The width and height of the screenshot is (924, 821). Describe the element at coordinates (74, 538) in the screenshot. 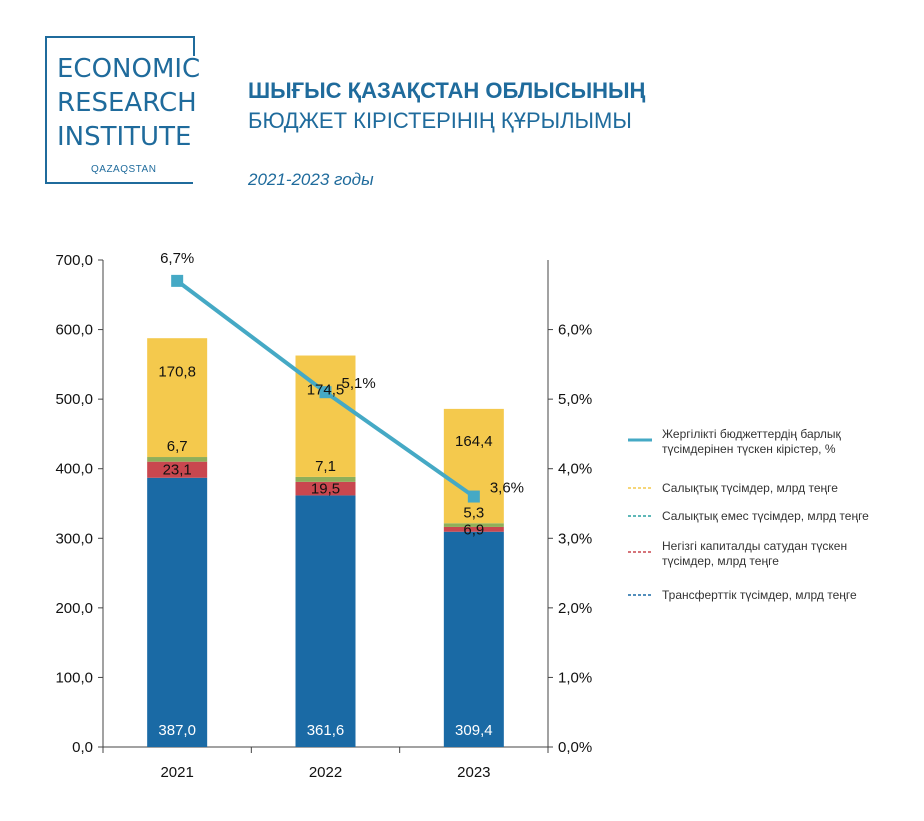

I see `y-tick-label: 300,0` at that location.